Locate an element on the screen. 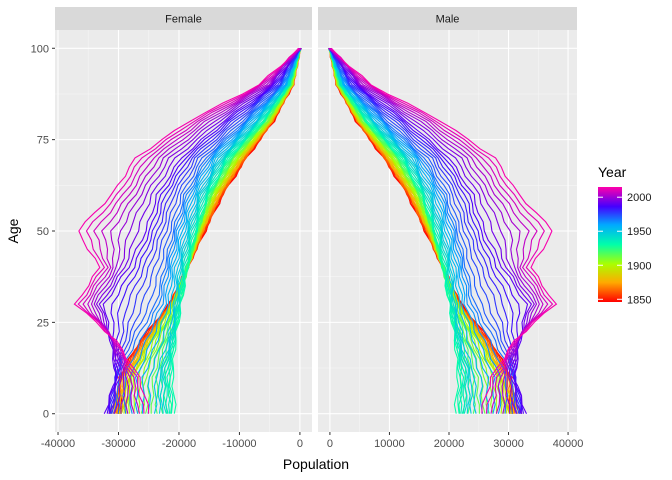  x-tick-label: 40000 is located at coordinates (568, 444).